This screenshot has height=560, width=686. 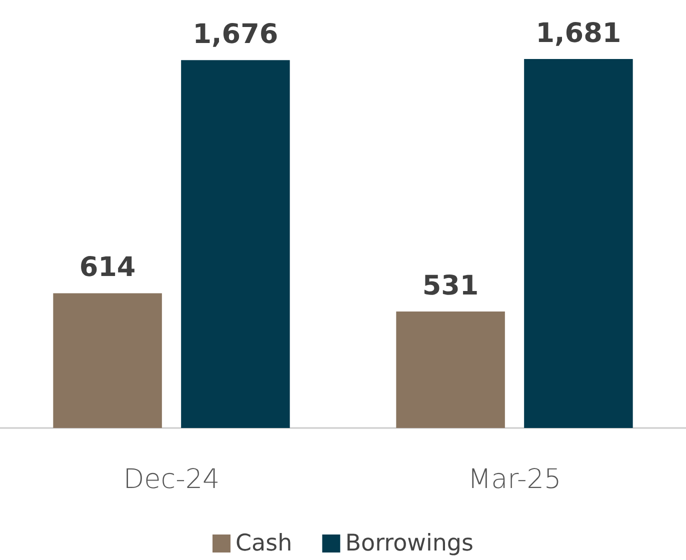 I want to click on data-label: 1,681, so click(x=579, y=33).